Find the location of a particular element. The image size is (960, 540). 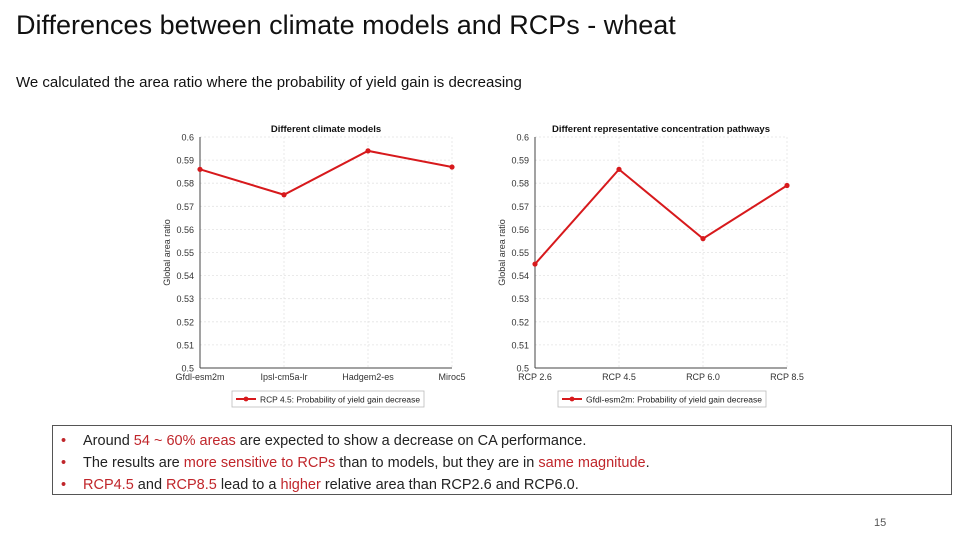

x-tick-label: Hadgem2-es is located at coordinates (368, 377).